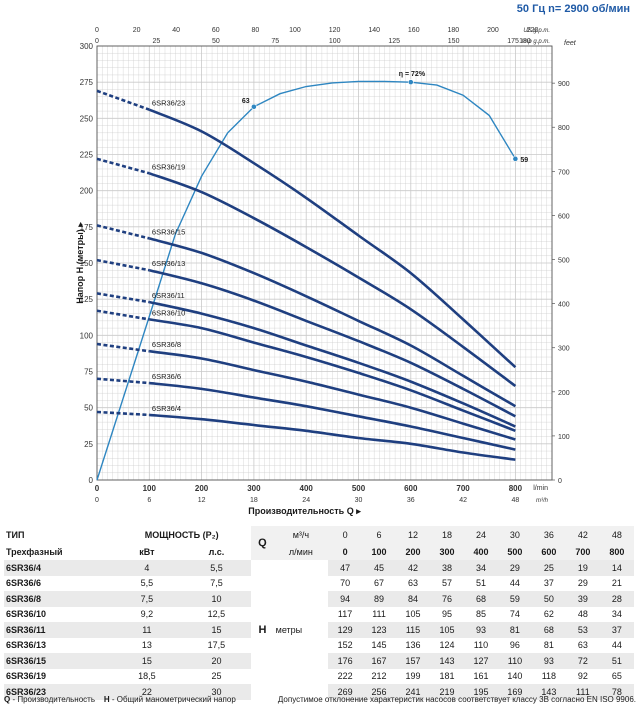  I want to click on table-row: 6SR36/23 22 30 269 256 241 219 195 169 143 111 78, so click(319, 692).